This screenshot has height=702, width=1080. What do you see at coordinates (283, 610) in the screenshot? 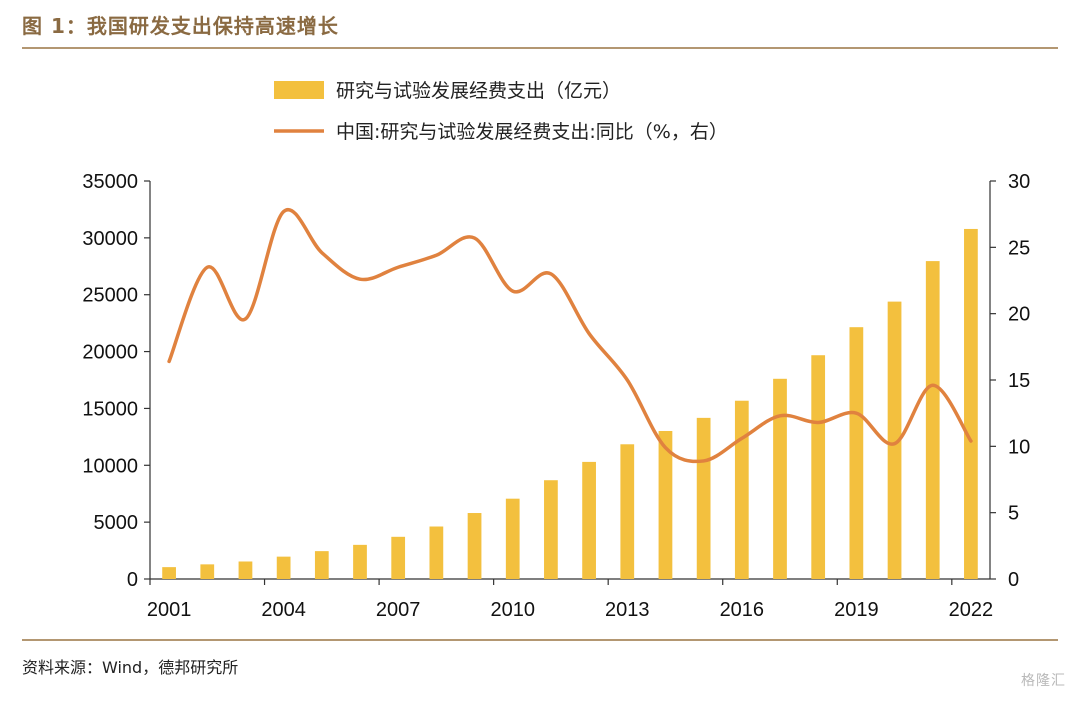
I see `x-axis-tick-label: 2004` at bounding box center [283, 610].